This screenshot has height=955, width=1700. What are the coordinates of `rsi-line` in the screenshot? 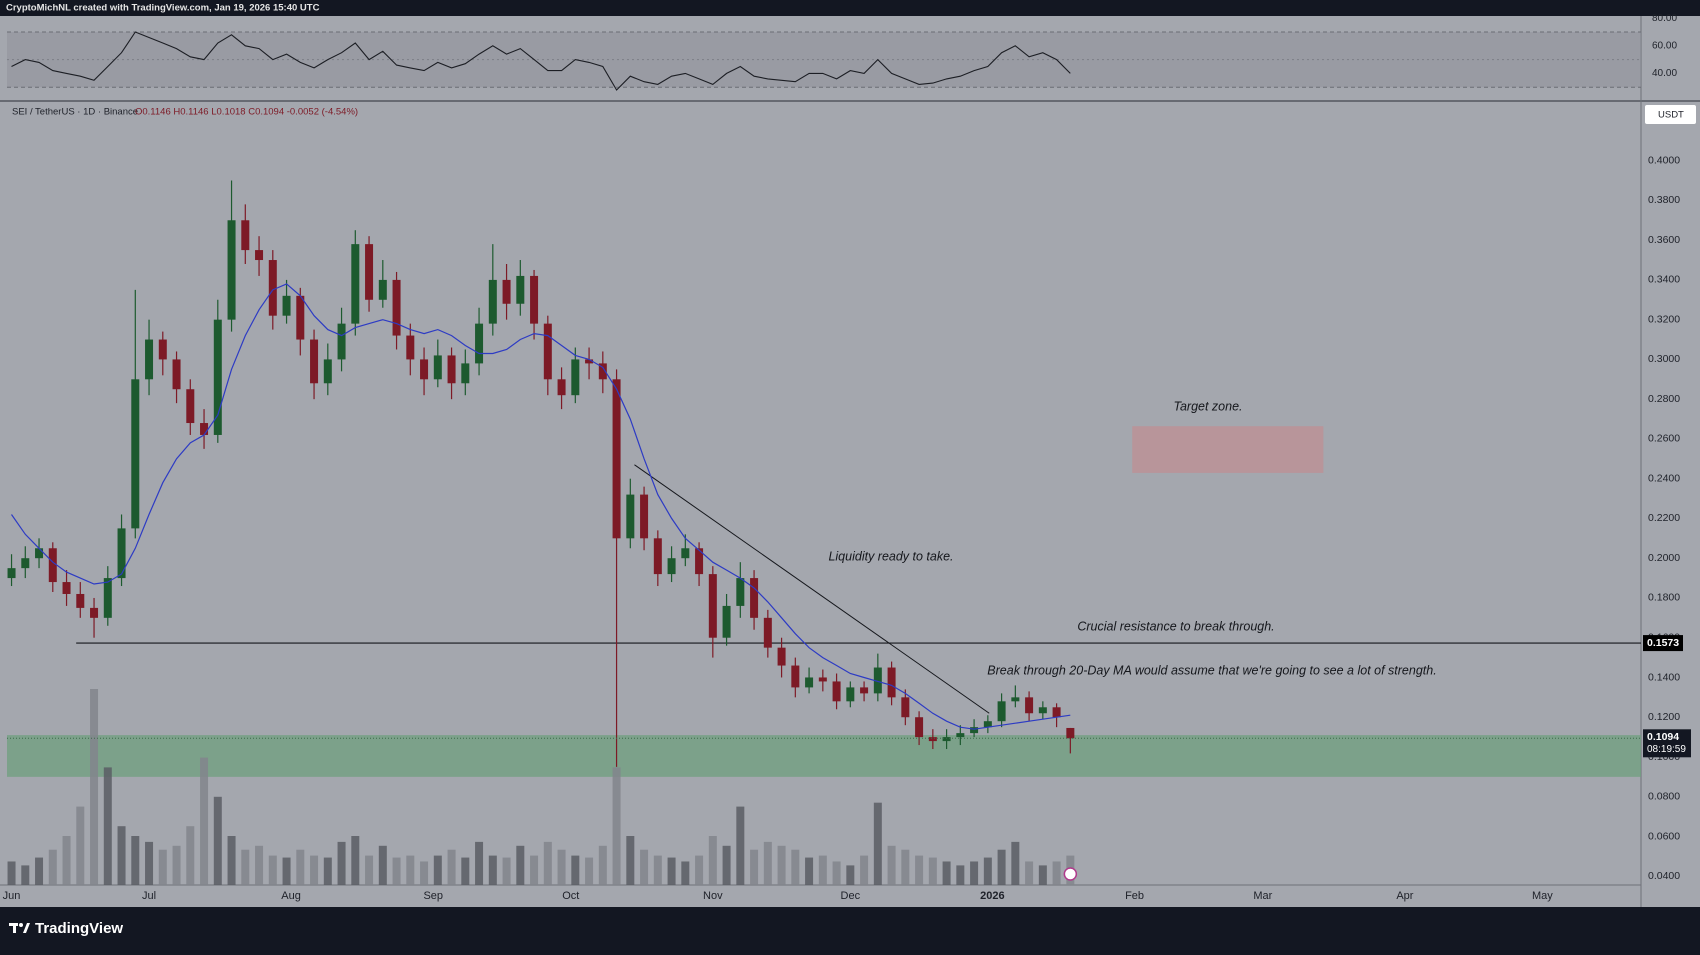 It's located at (541, 61).